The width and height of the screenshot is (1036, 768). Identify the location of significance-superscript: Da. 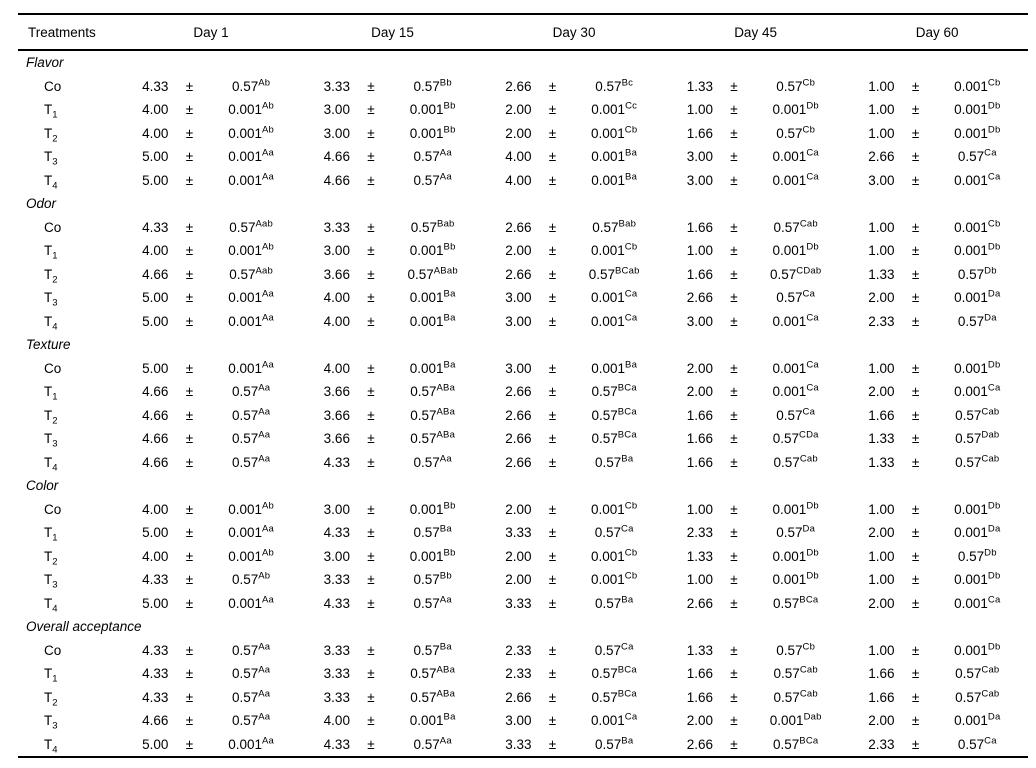
(809, 529).